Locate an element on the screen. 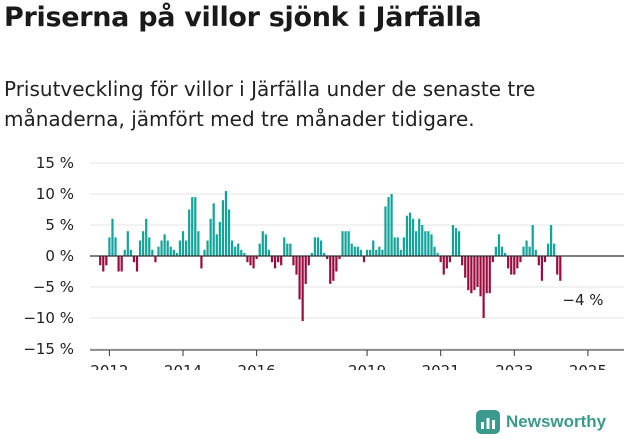 This screenshot has height=439, width=631. y-tick-label: −15 % is located at coordinates (48, 349).